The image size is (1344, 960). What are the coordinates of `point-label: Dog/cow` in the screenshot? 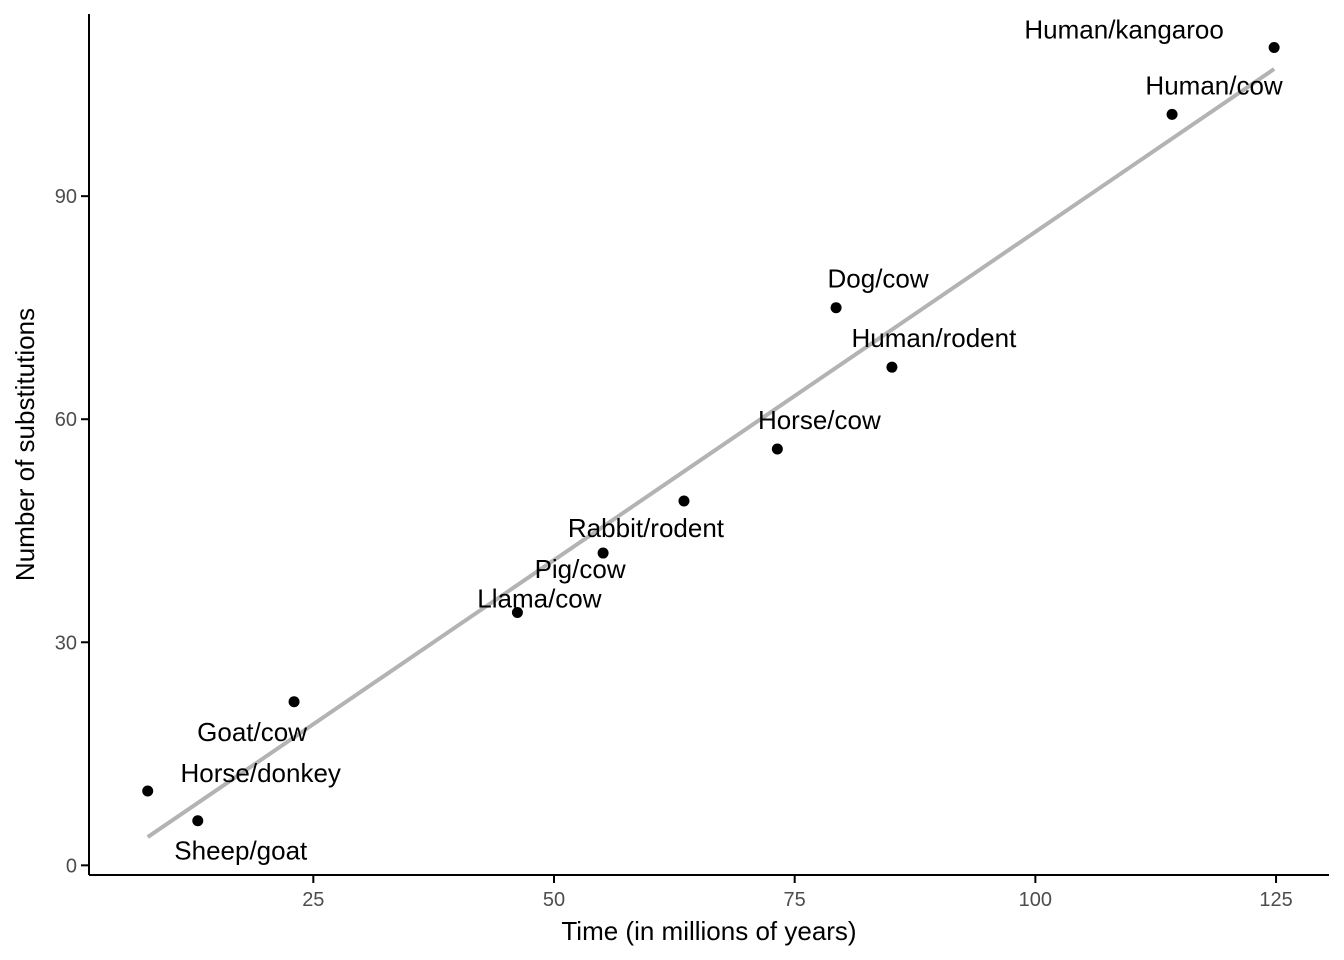 It's located at (878, 279).